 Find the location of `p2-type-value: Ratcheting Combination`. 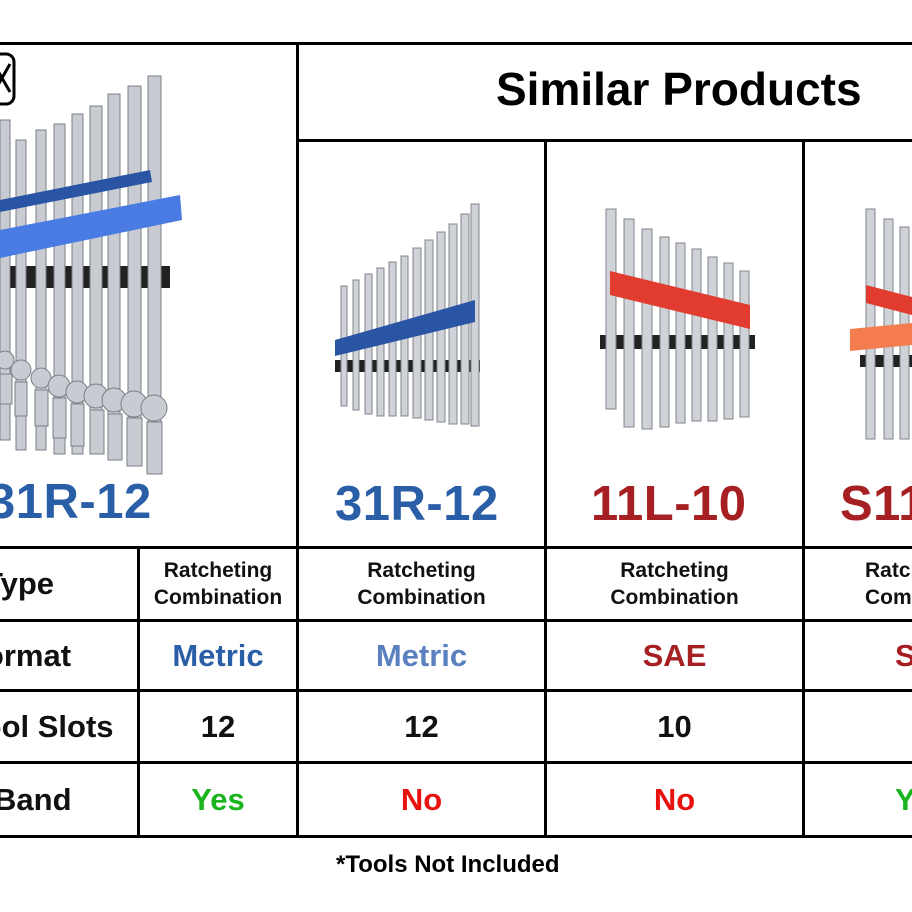

p2-type-value: Ratcheting Combination is located at coordinates (674, 584).